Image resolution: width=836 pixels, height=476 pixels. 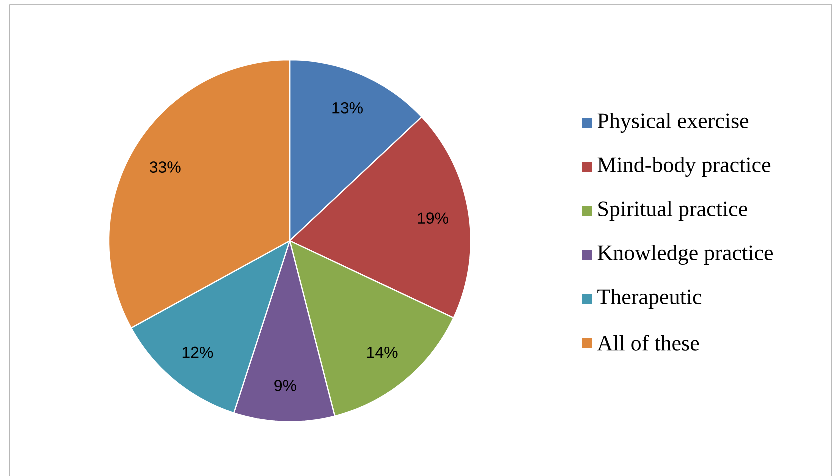 I want to click on legend-label: Therapeutic, so click(x=650, y=299).